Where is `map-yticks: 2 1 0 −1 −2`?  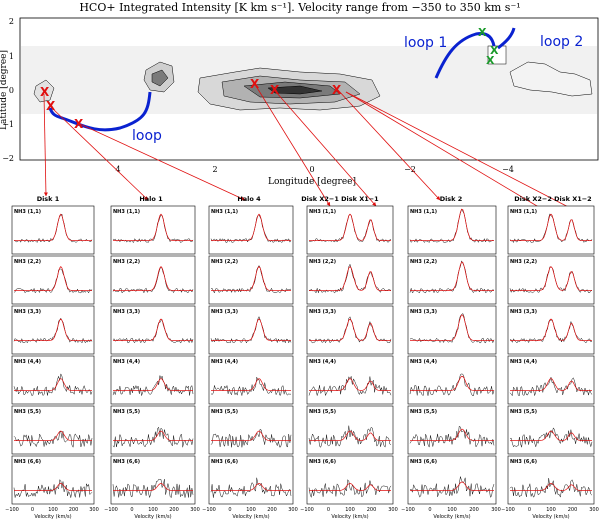 map-yticks: 2 1 0 −1 −2 is located at coordinates (8, 90).